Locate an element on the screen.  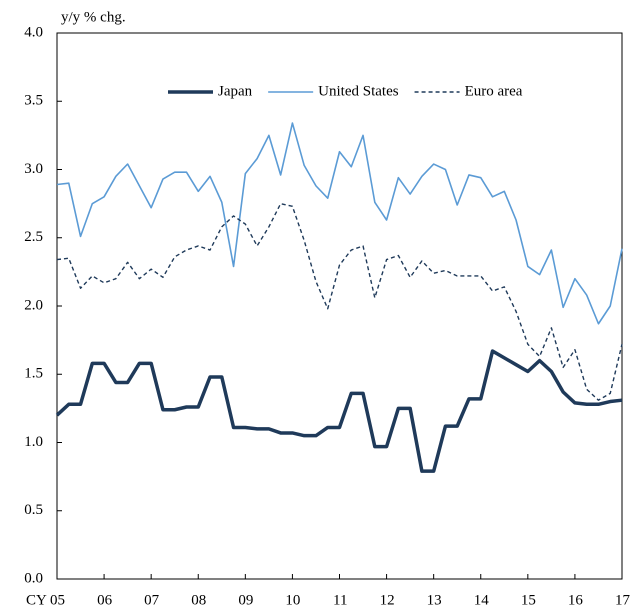
x-tick-label: 13 is located at coordinates (434, 600).